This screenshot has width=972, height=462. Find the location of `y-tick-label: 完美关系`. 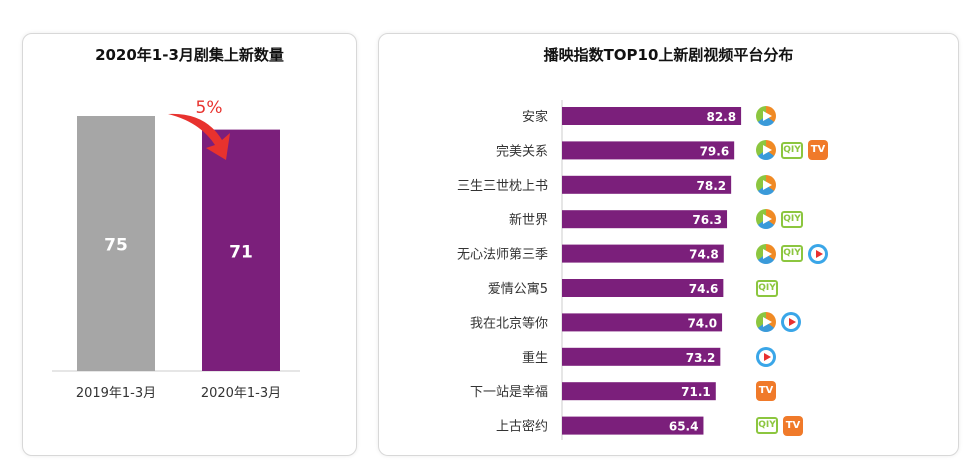

y-tick-label: 完美关系 is located at coordinates (522, 151).